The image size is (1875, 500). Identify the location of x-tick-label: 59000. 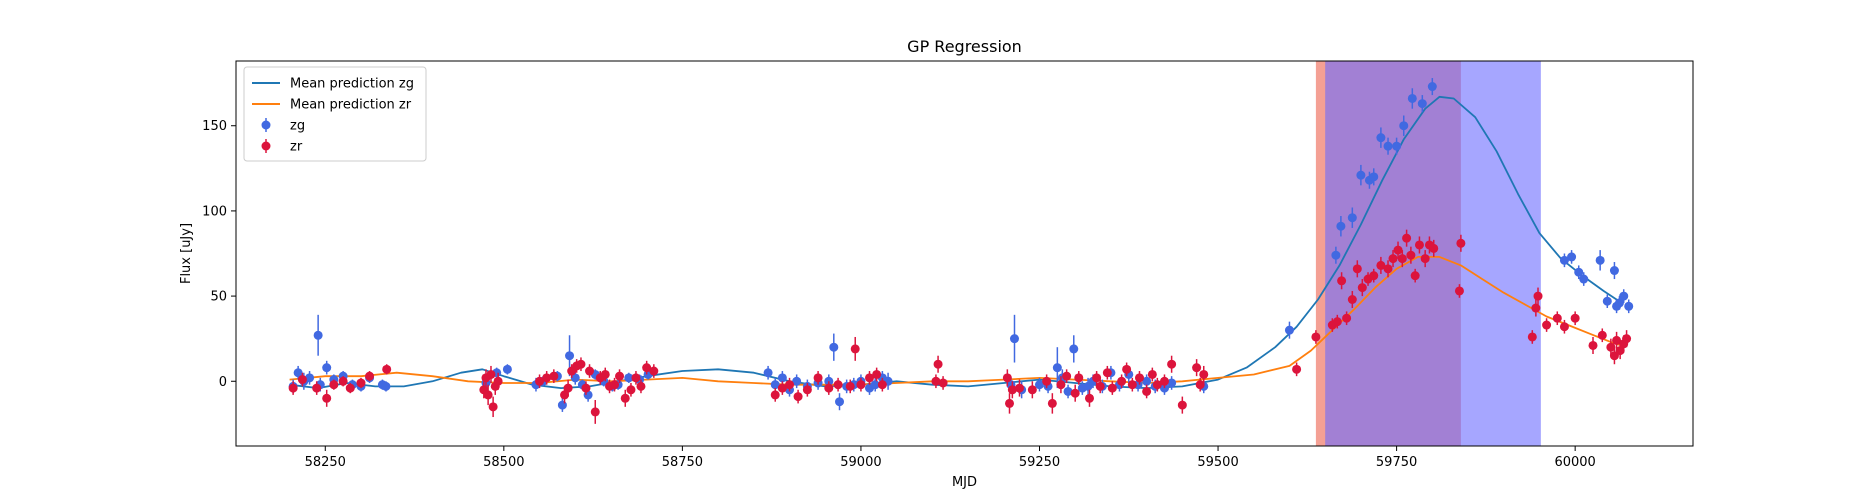
(860, 462).